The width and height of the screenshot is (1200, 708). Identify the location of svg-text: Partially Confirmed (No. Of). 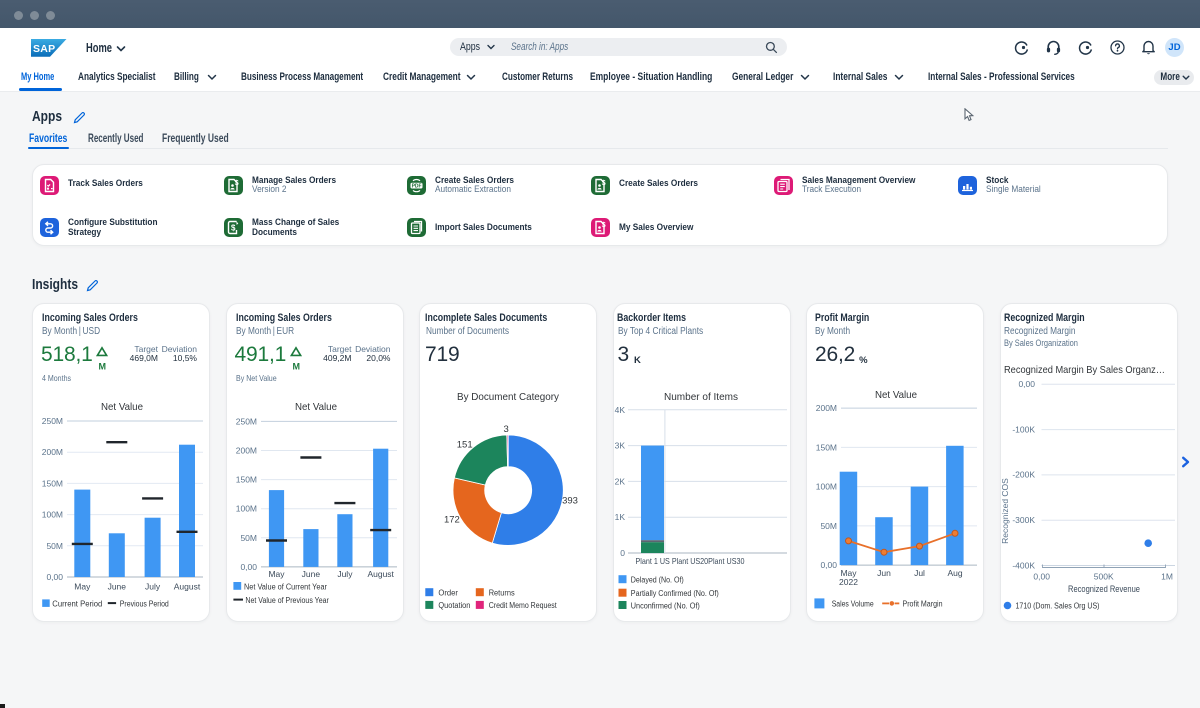
(674, 593).